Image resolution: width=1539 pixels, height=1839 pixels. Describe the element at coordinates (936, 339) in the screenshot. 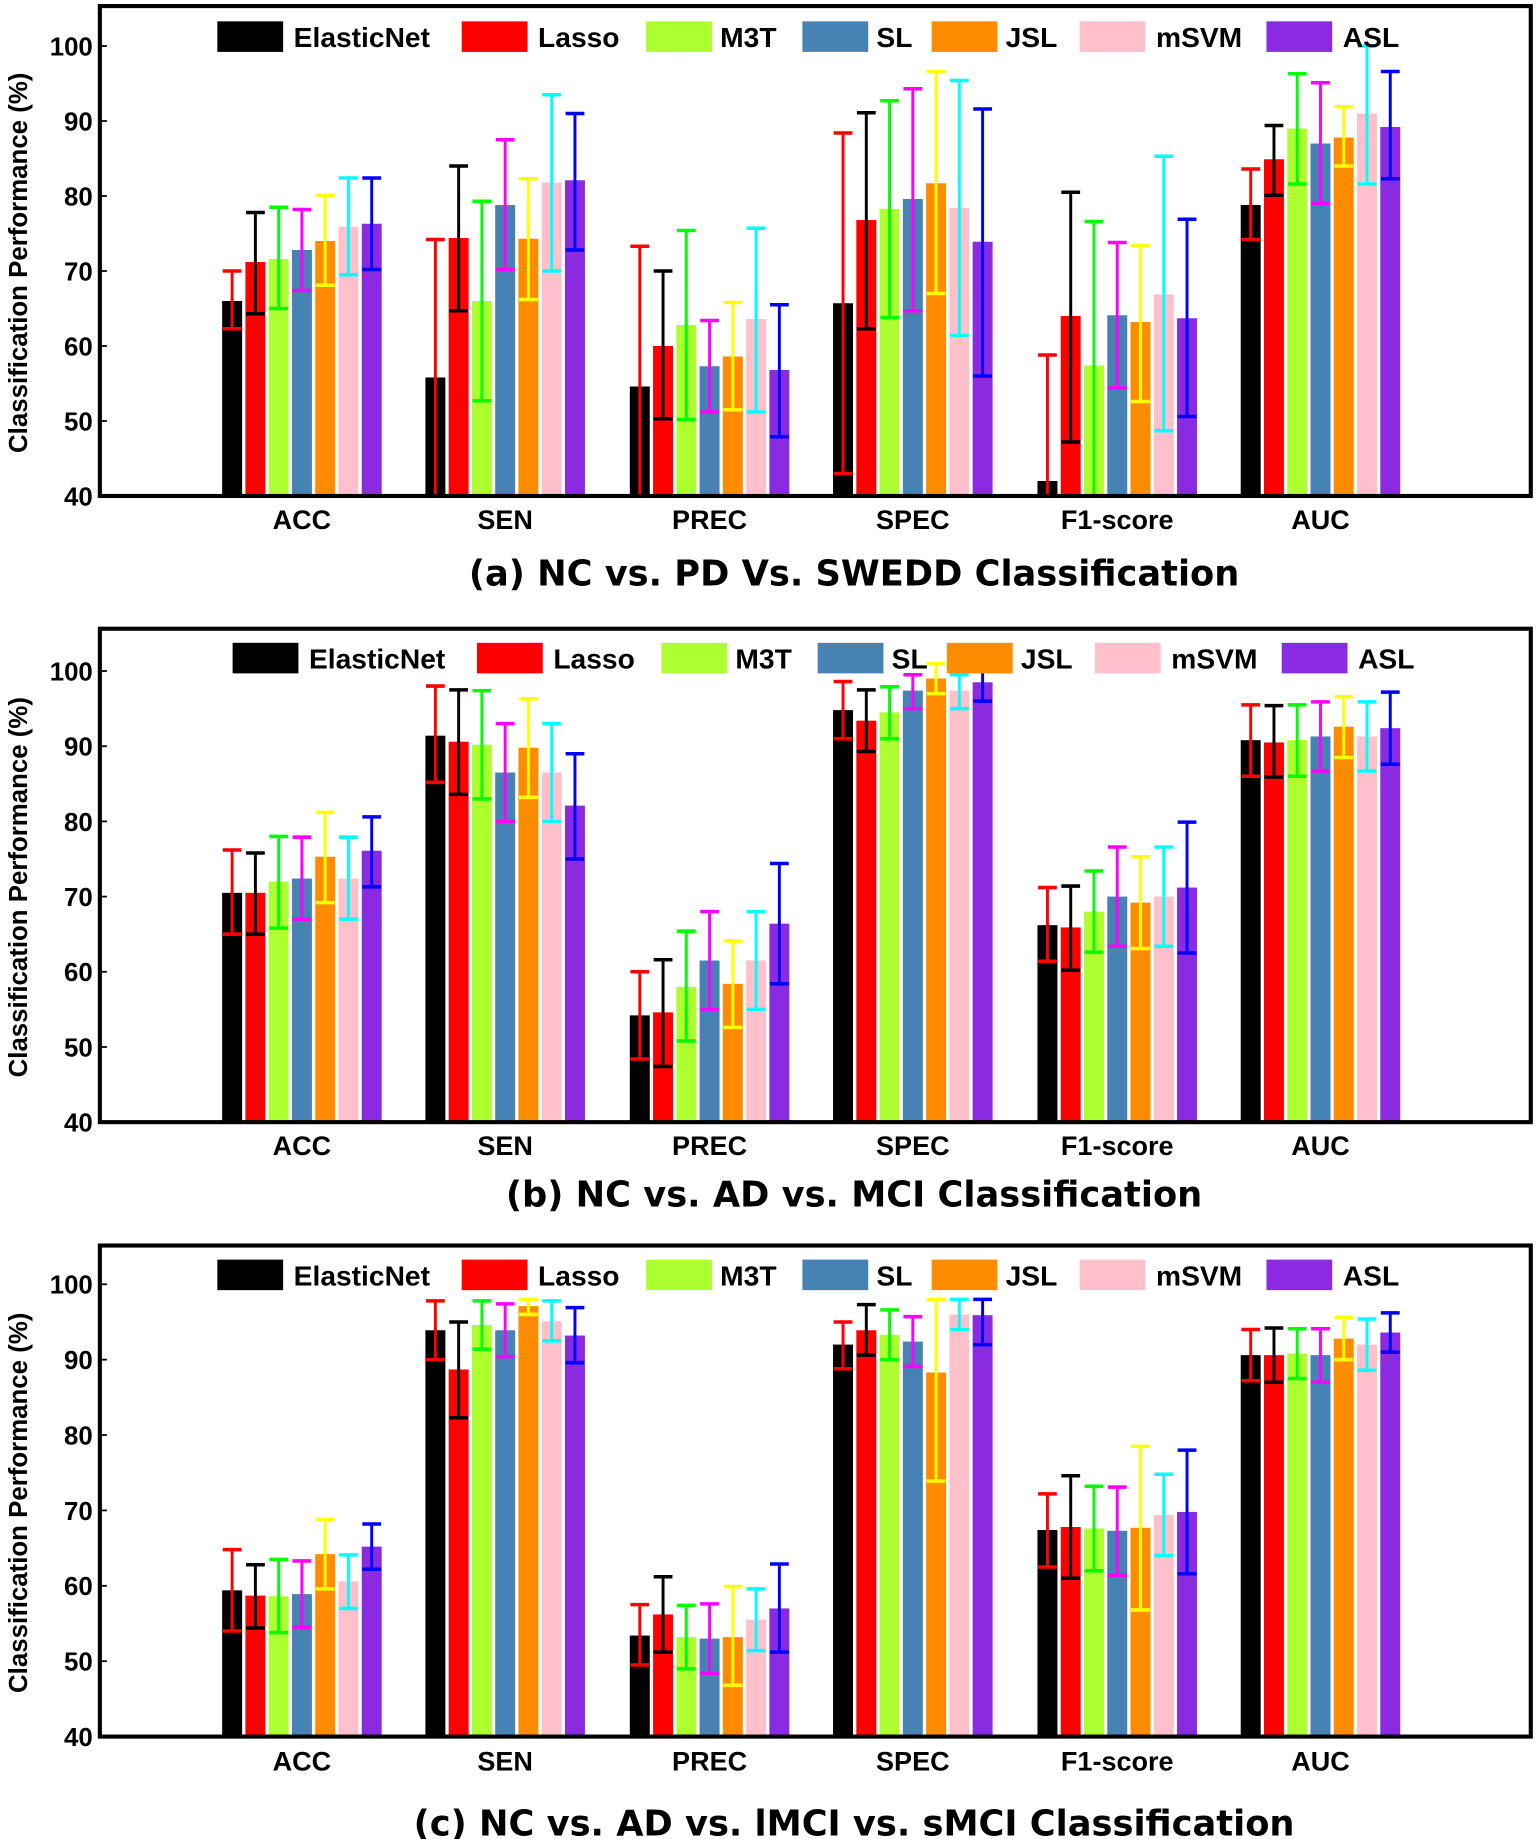

I see `bar-JSL-SPEC` at that location.